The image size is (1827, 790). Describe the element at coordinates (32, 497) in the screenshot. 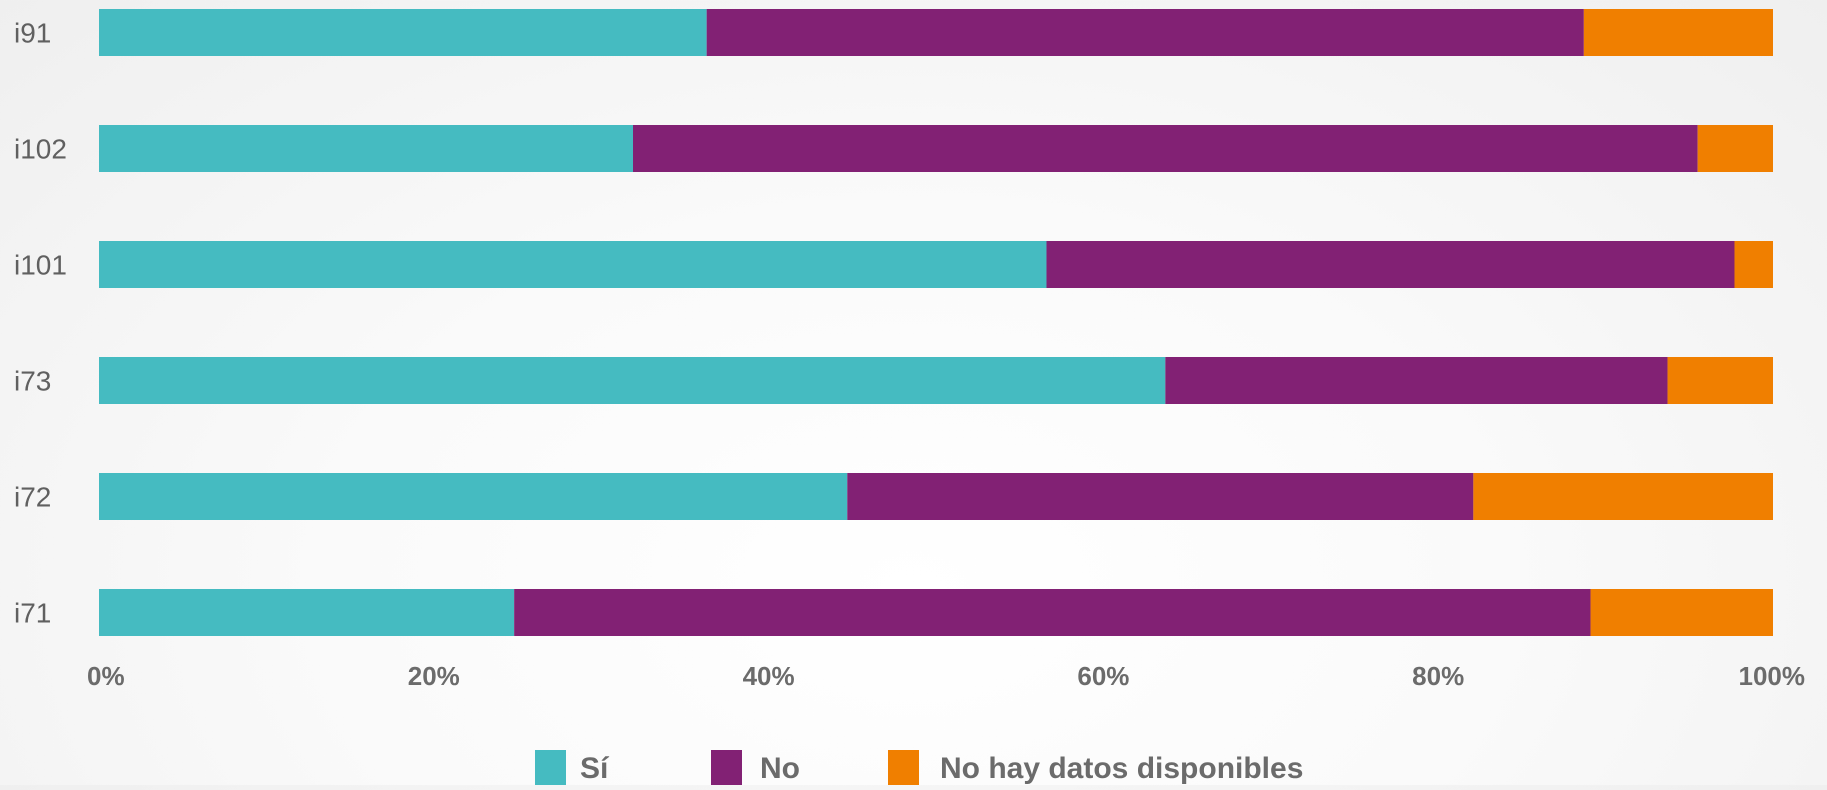

I see `category-label-i72: i72` at that location.